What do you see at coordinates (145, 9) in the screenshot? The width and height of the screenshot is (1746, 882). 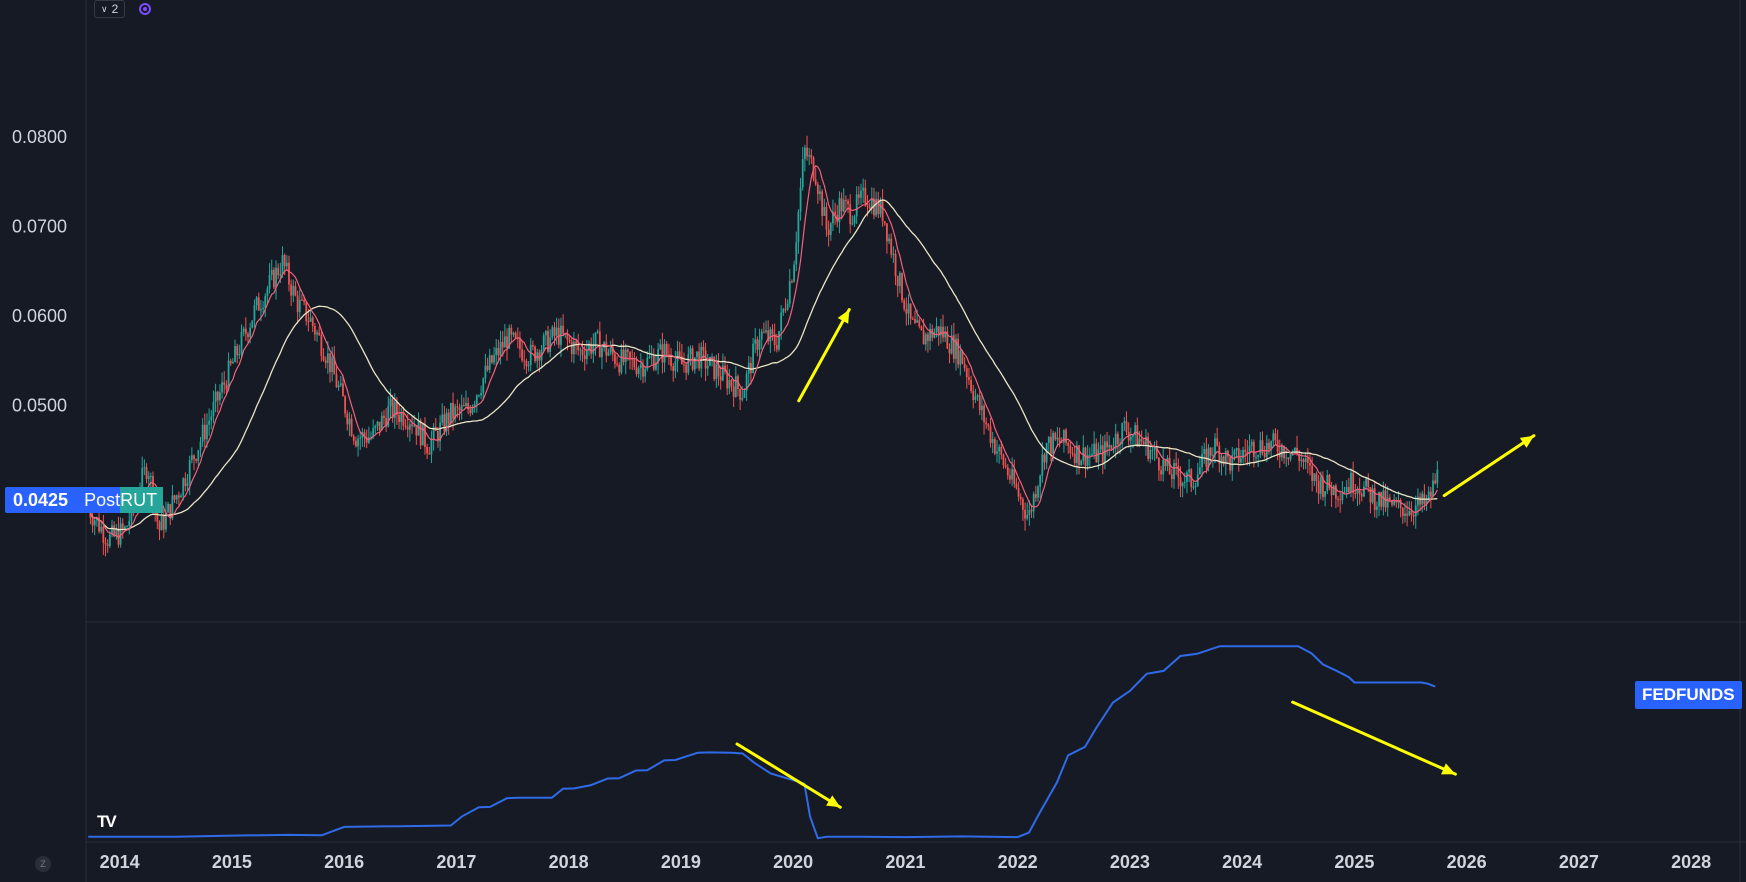 I see `sync-icon` at bounding box center [145, 9].